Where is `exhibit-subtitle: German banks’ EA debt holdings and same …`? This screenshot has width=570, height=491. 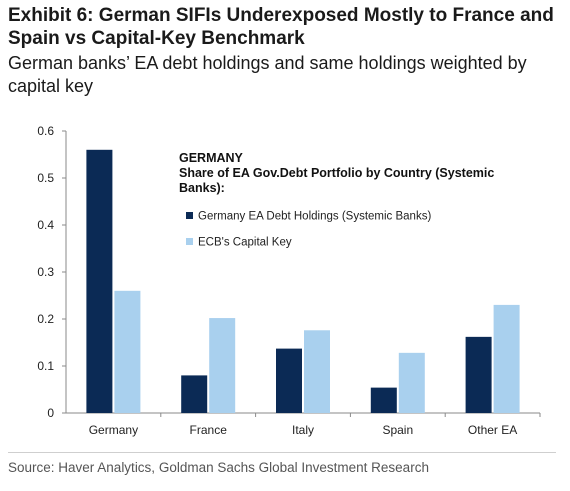 exhibit-subtitle: German banks’ EA debt holdings and same … is located at coordinates (267, 74).